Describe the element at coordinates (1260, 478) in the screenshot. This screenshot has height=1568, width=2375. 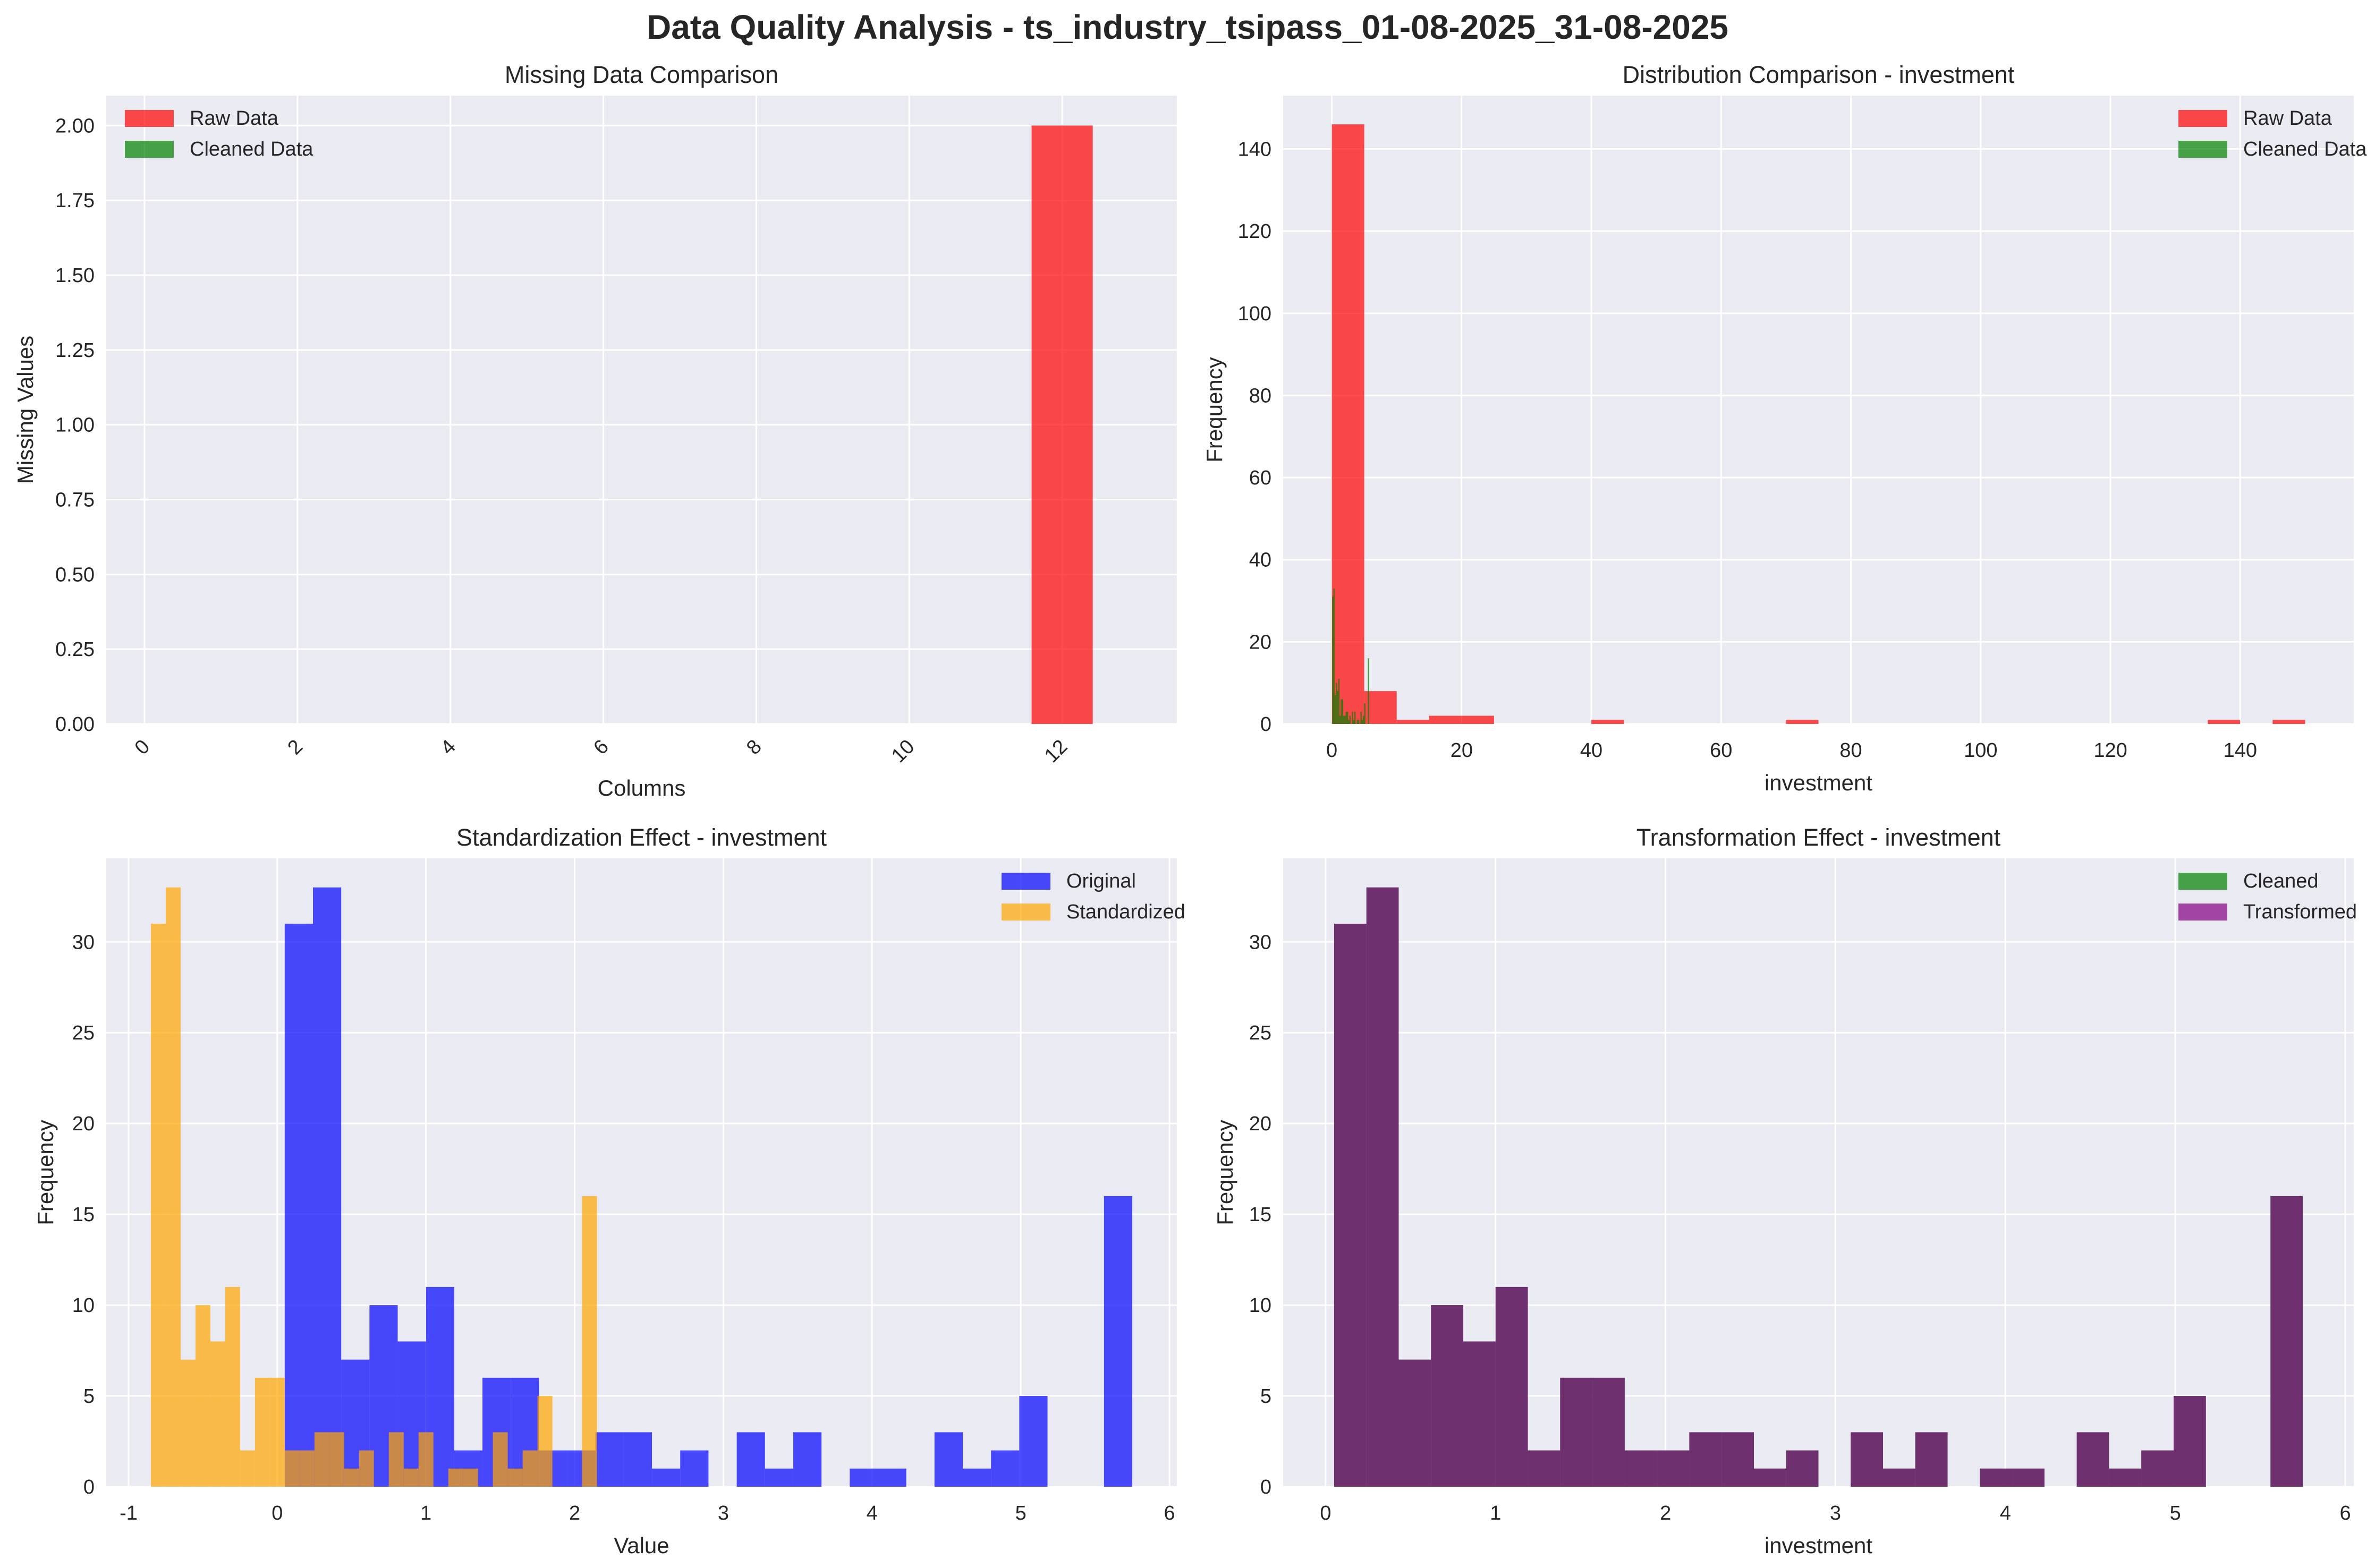
I see `y-tick-label: 60` at that location.